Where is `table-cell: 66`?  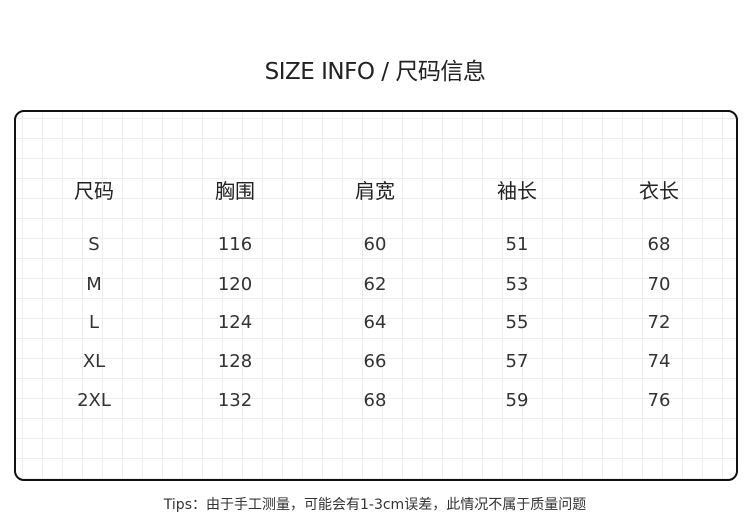 table-cell: 66 is located at coordinates (375, 361).